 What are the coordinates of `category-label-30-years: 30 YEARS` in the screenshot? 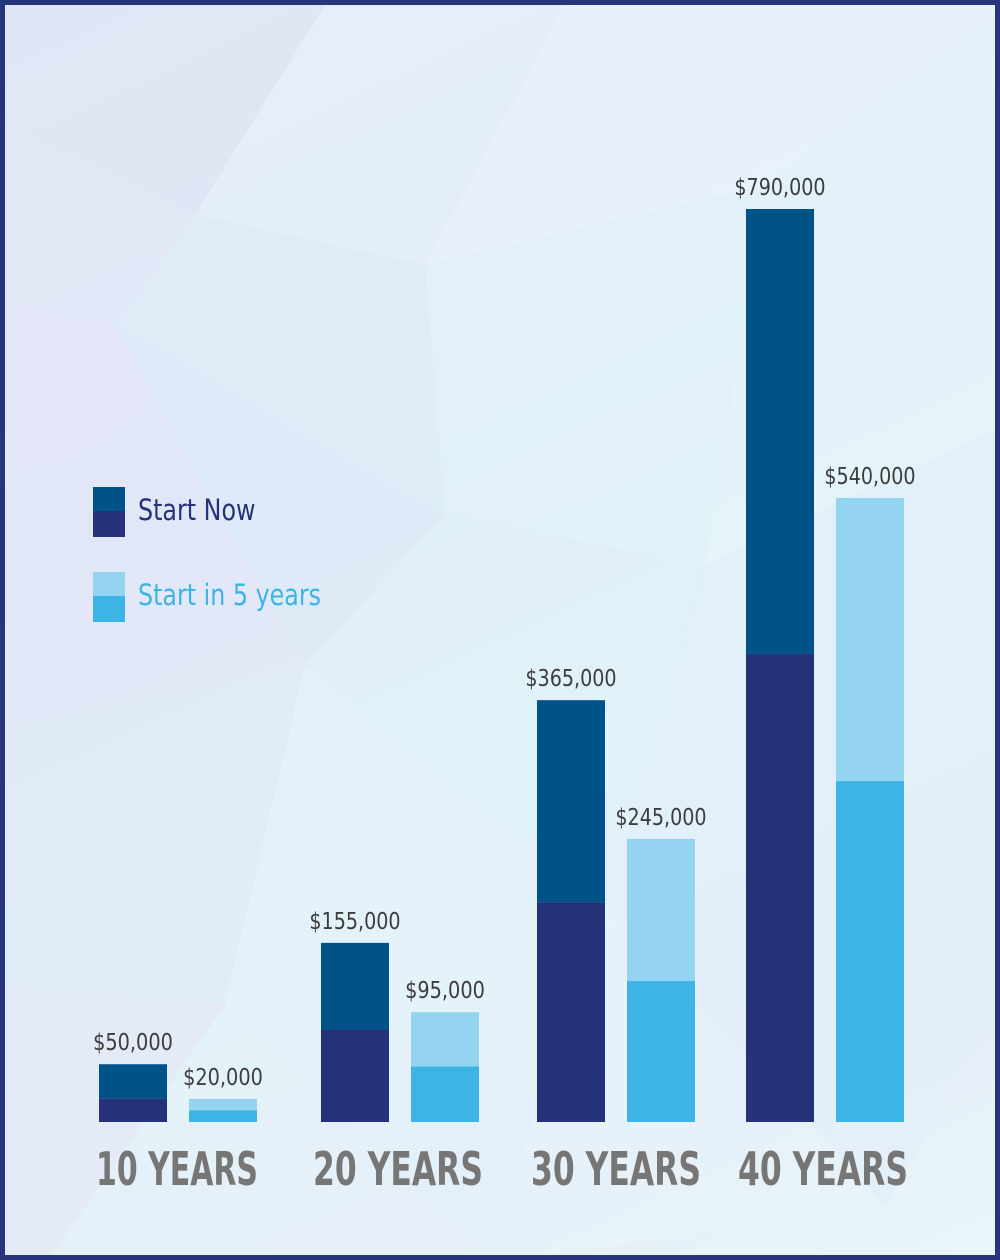 It's located at (616, 1169).